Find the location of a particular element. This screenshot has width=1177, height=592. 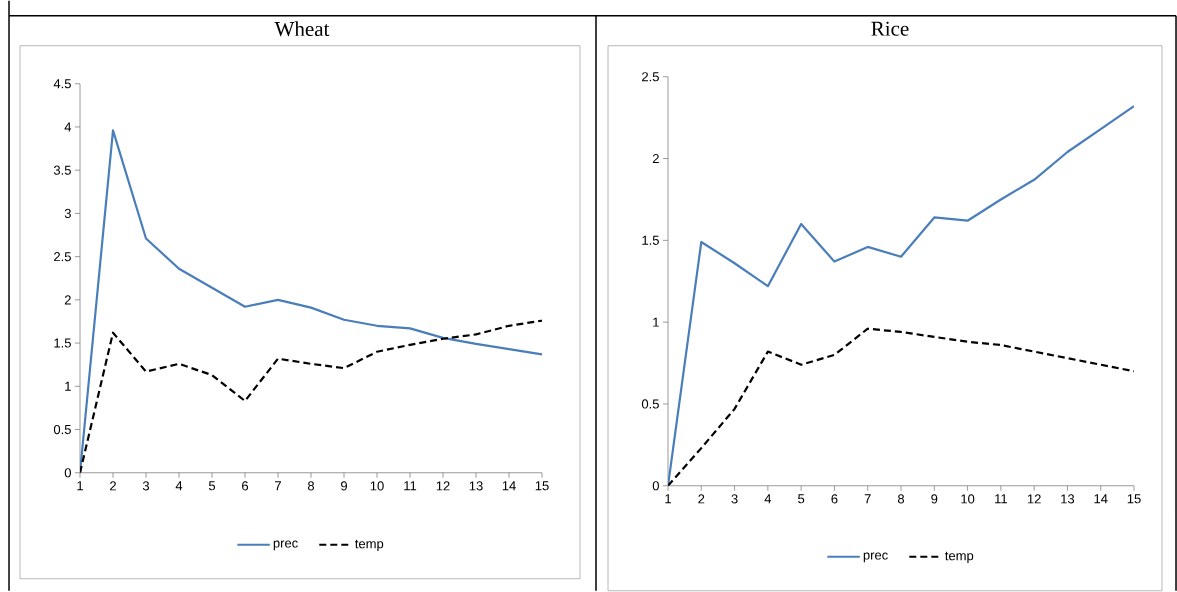

y-tick-label: 3 is located at coordinates (67, 214).